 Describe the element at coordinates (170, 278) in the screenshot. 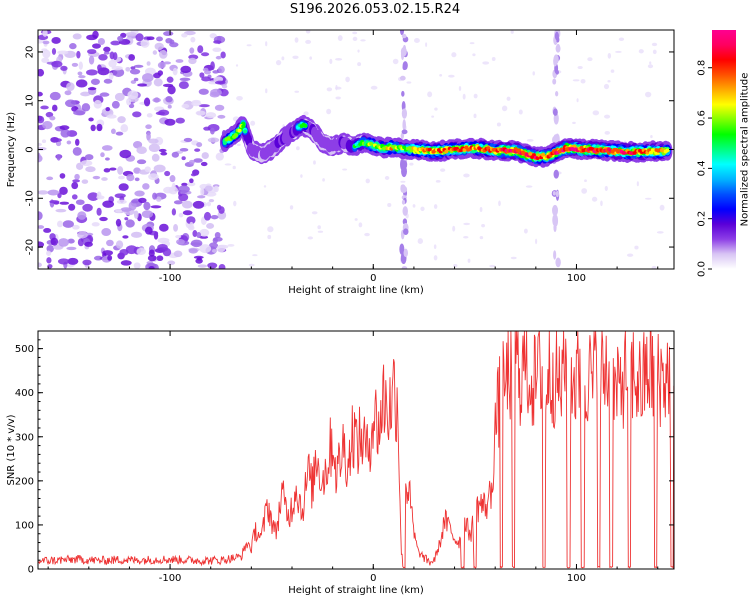

I see `x-tick-label: -100` at that location.